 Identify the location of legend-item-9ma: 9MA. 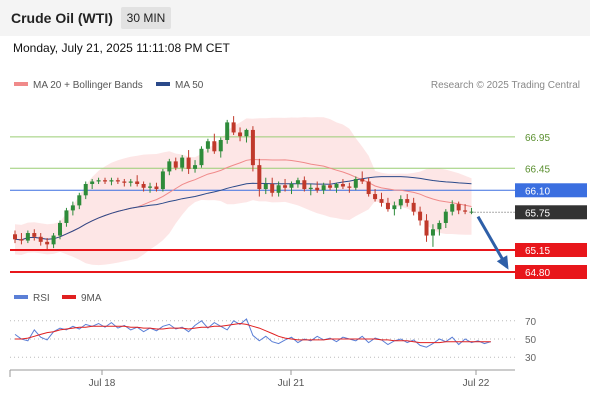
(82, 298).